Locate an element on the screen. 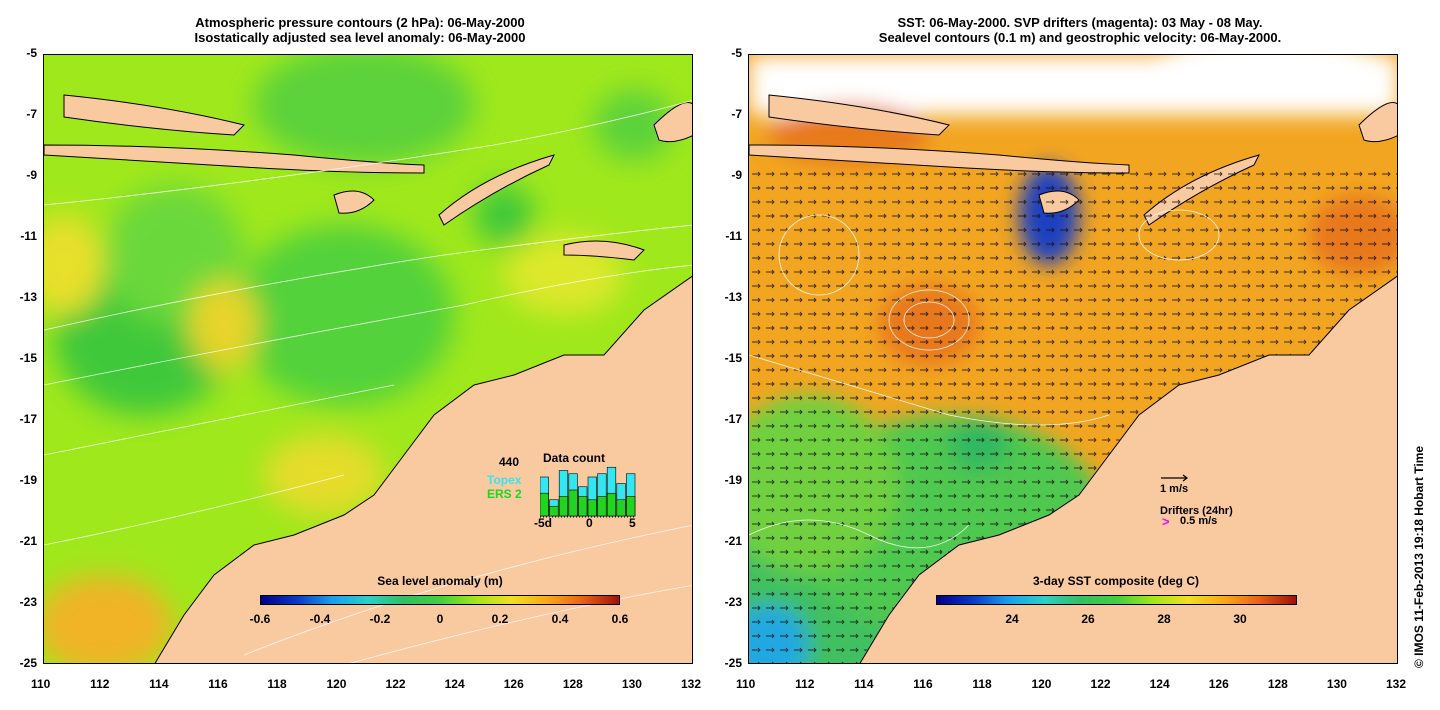 This screenshot has height=710, width=1440. credit-text: © IMOS 11-Feb-2013 19:18 Hobart Time is located at coordinates (1419, 556).